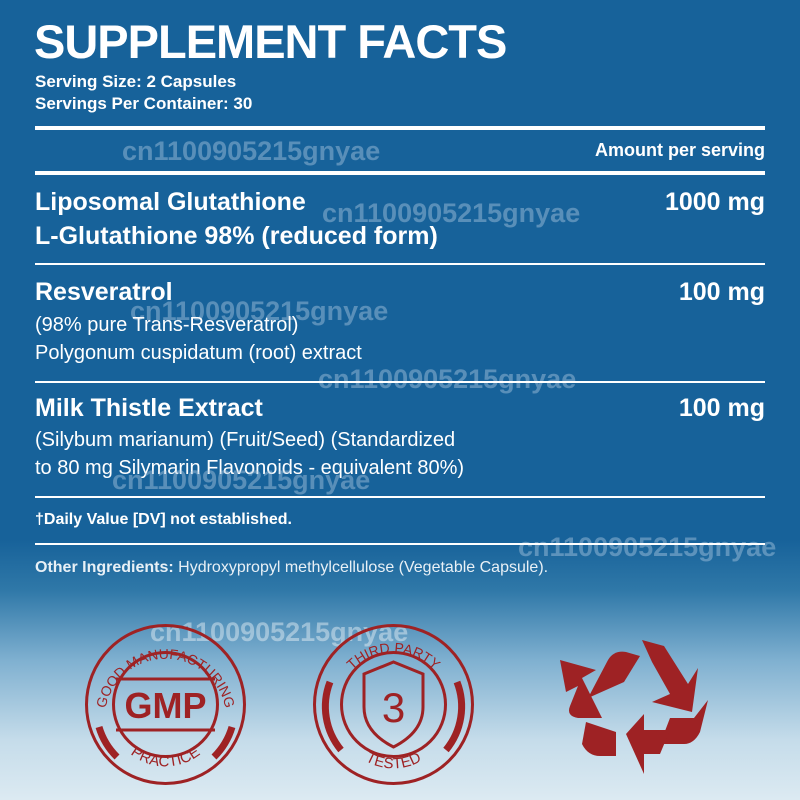 The width and height of the screenshot is (800, 800). What do you see at coordinates (104, 567) in the screenshot?
I see `other-ingredients-label: Other Ingredients:` at bounding box center [104, 567].